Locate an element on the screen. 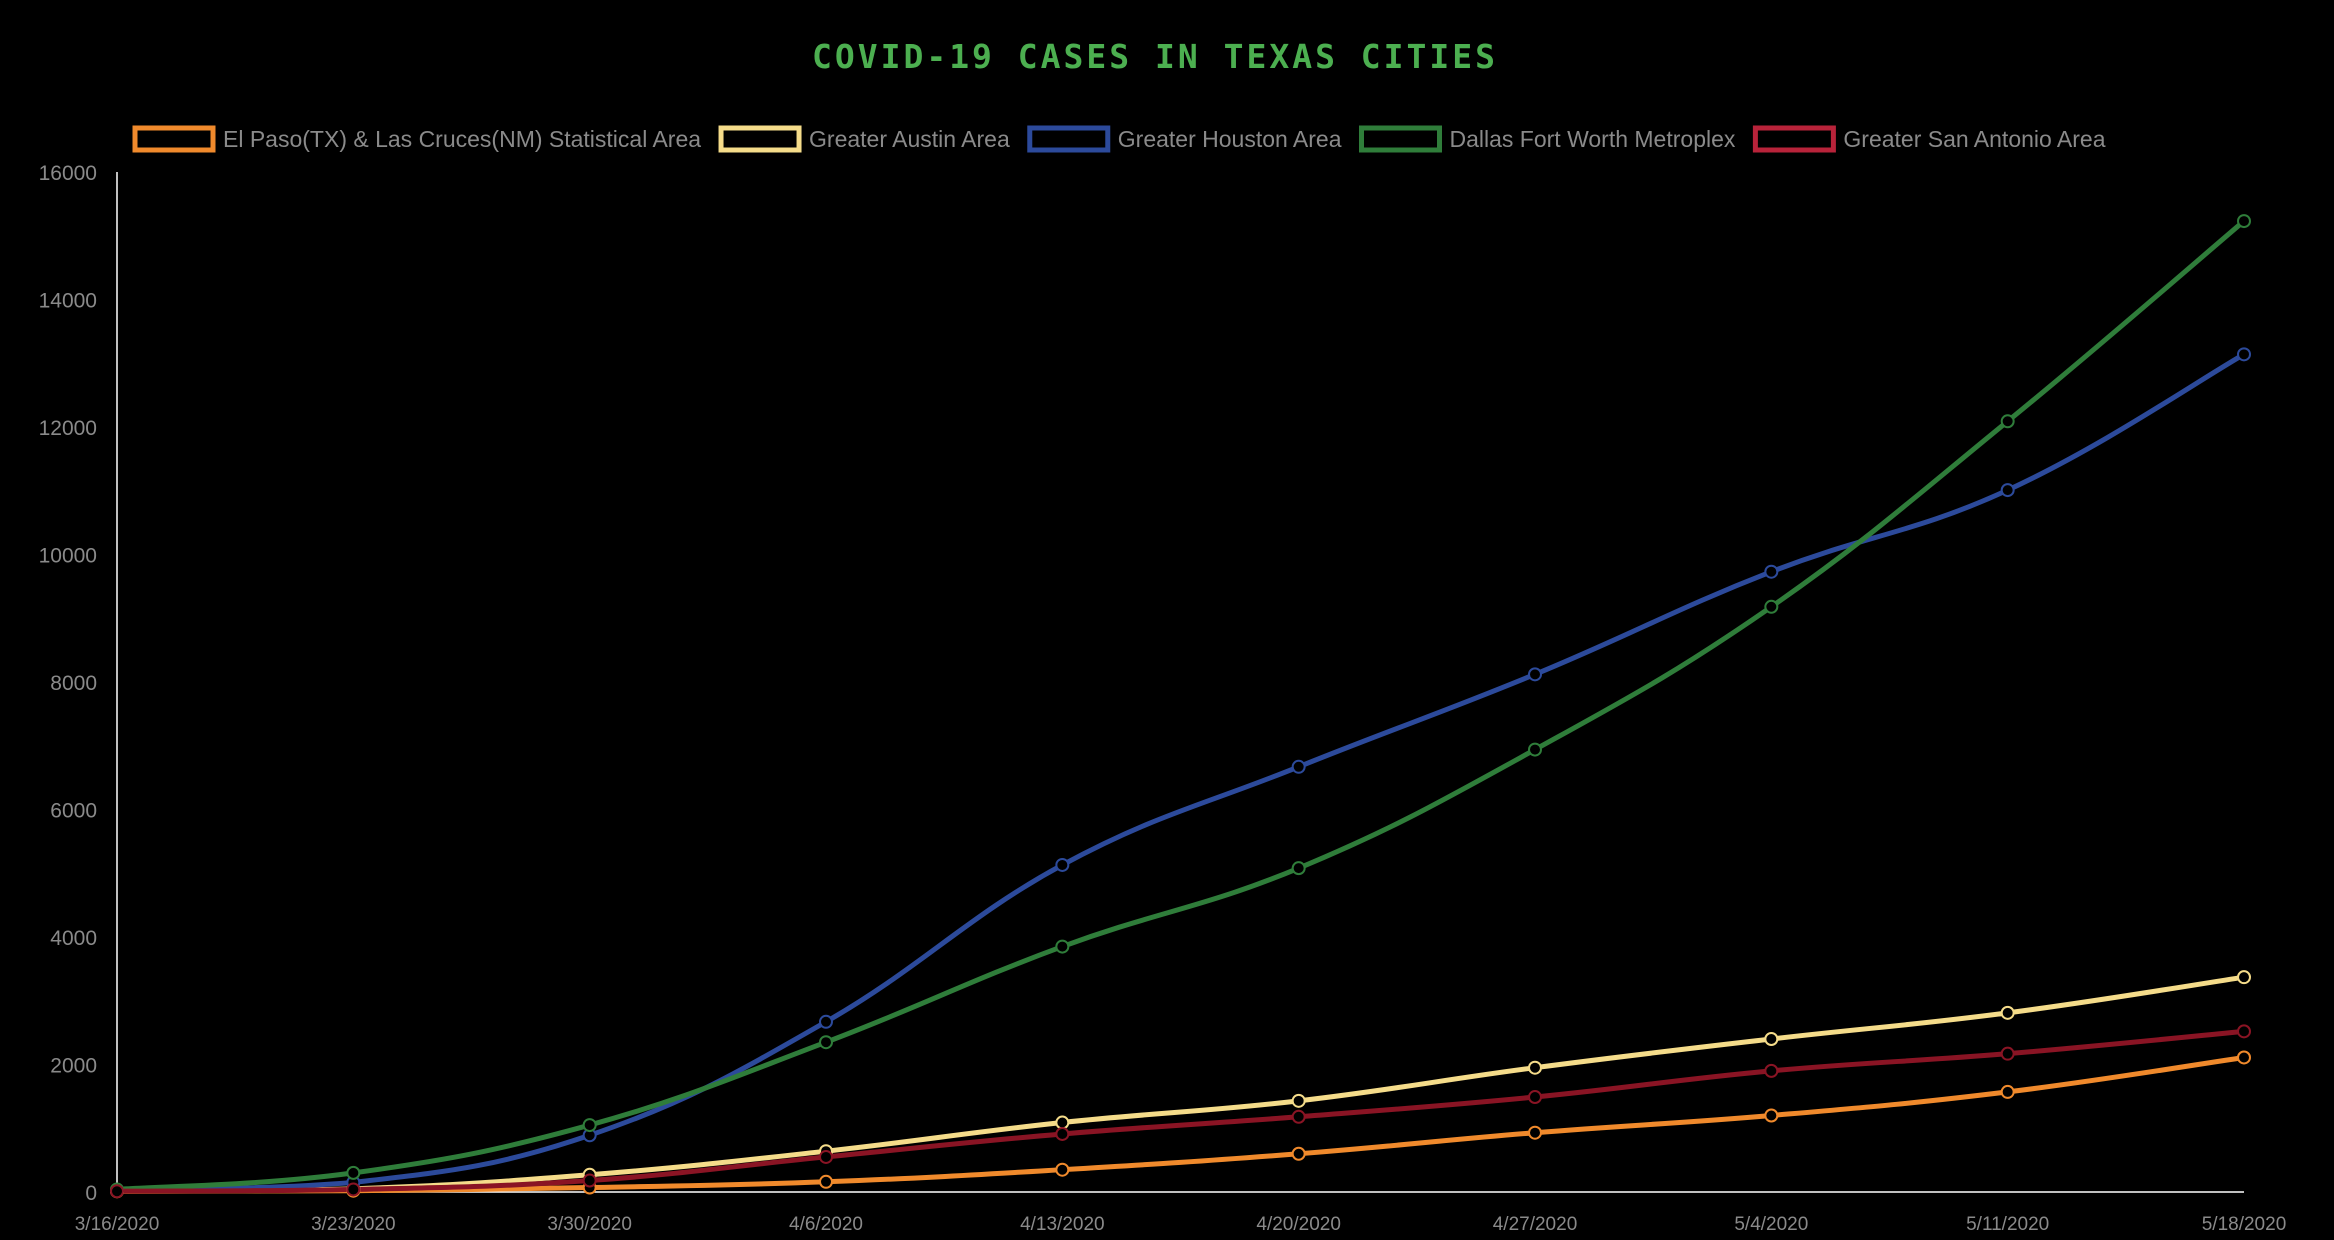 Image resolution: width=2334 pixels, height=1240 pixels. y-tick-label: 6000 is located at coordinates (73, 811).